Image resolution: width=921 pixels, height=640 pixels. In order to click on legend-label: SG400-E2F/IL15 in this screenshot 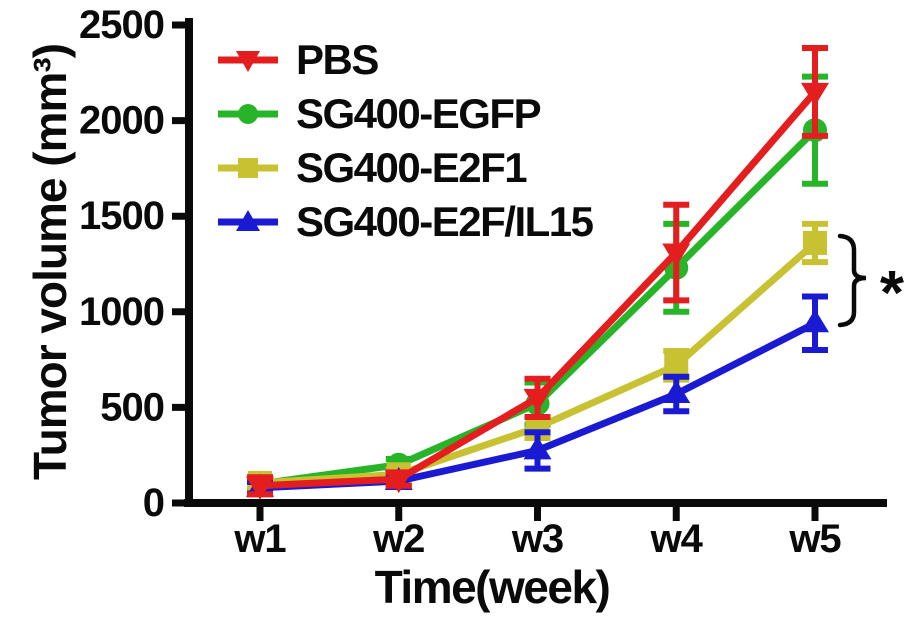, I will do `click(445, 221)`.